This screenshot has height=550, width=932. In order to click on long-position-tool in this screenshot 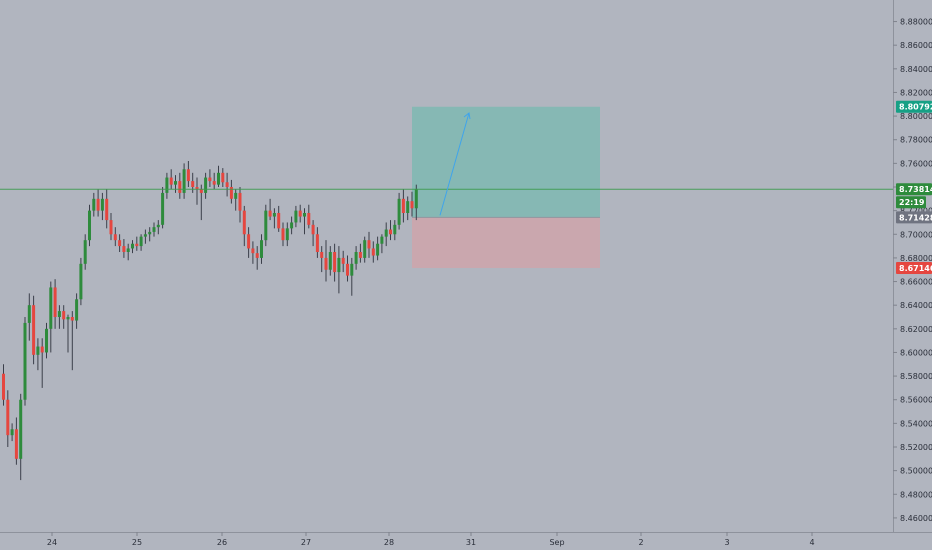, I will do `click(506, 187)`.